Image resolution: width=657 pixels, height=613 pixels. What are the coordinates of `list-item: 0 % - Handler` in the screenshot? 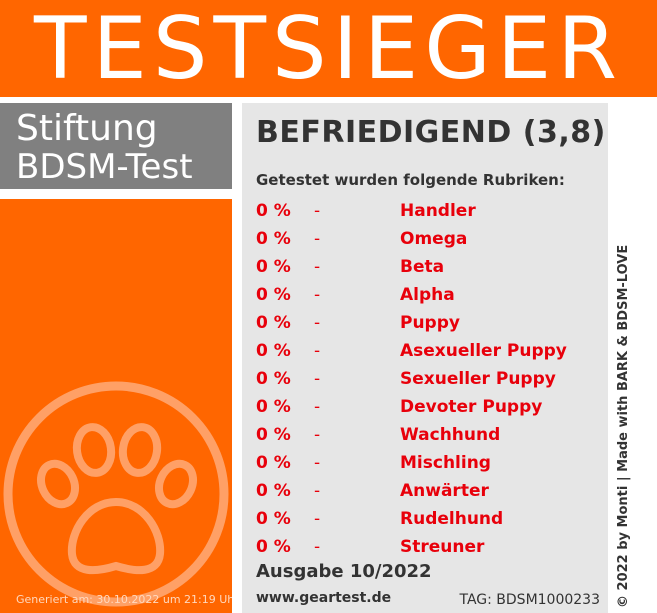 It's located at (431, 211).